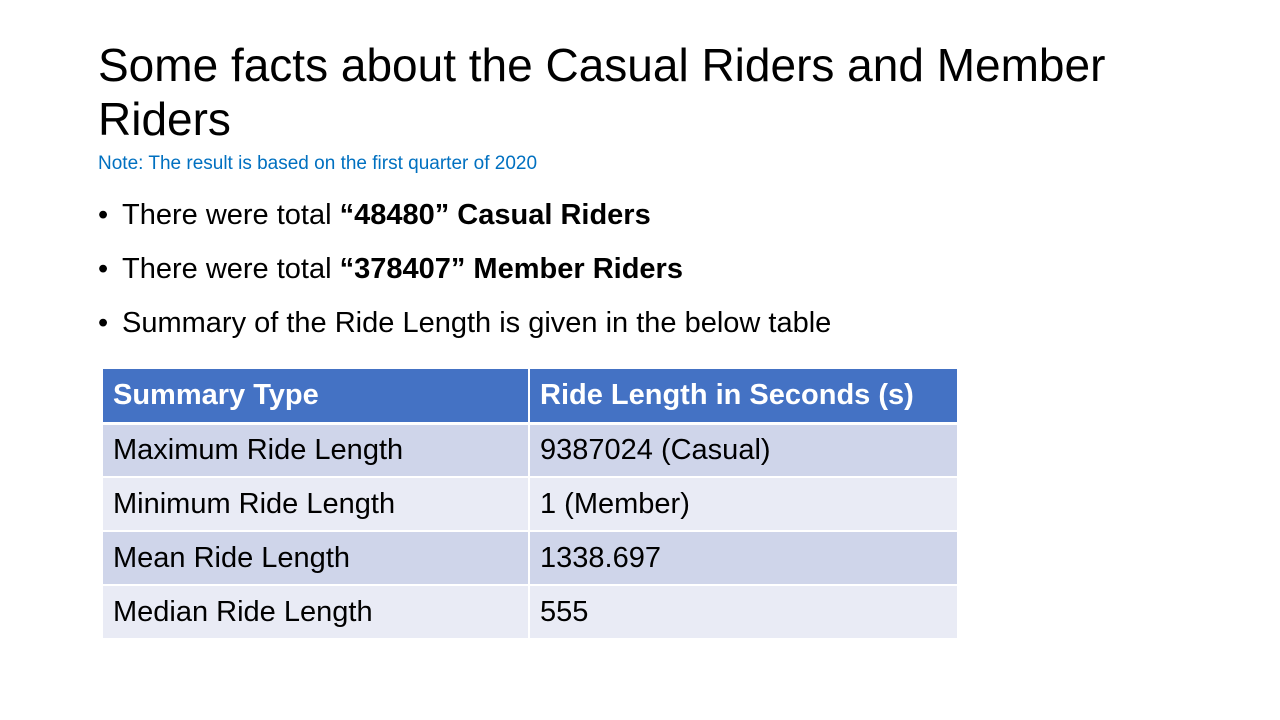 The width and height of the screenshot is (1280, 720). Describe the element at coordinates (743, 612) in the screenshot. I see `table-cell-ride-length: 555` at that location.